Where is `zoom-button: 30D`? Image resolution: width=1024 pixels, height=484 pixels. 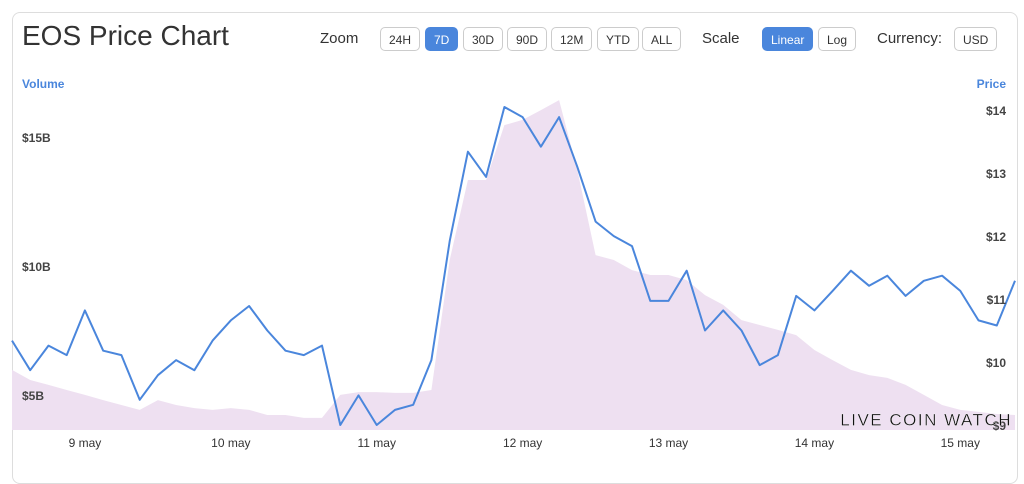
zoom-button: 30D is located at coordinates (483, 39).